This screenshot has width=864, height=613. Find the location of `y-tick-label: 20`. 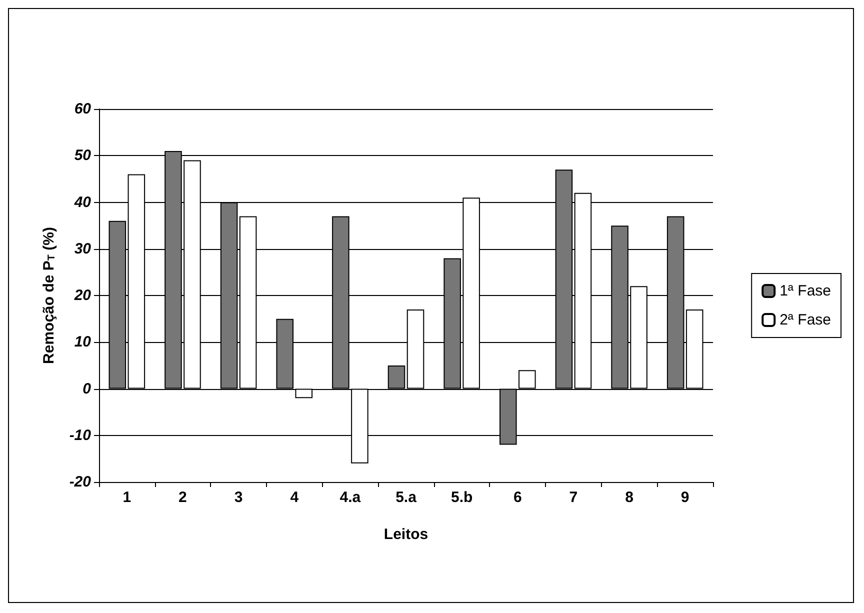

y-tick-label: 20 is located at coordinates (82, 295).